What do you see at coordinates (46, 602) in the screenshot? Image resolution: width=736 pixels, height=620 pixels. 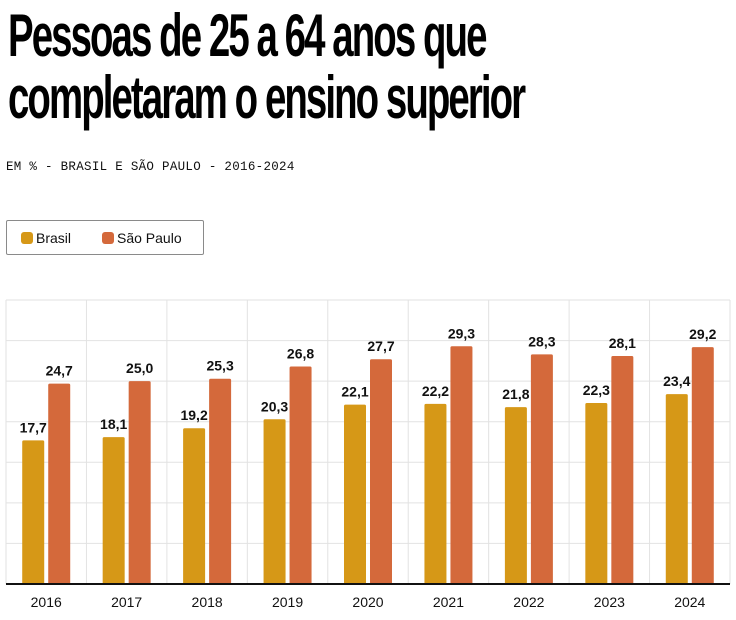 I see `x-tick-label: 2016` at bounding box center [46, 602].